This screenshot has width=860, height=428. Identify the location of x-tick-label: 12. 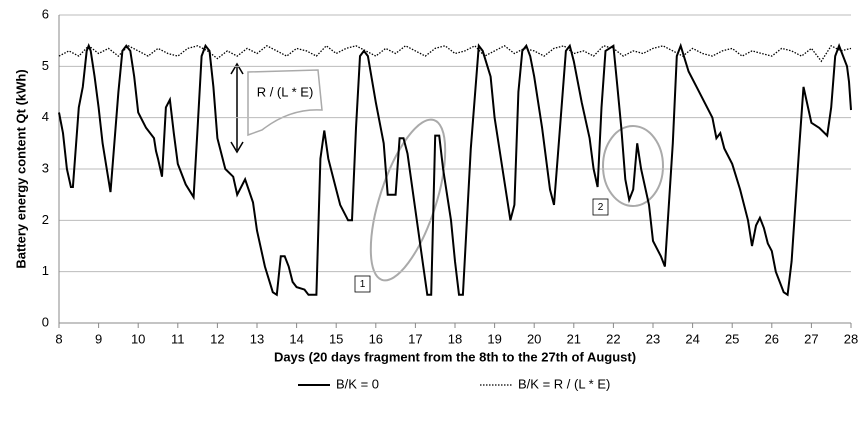
(217, 338).